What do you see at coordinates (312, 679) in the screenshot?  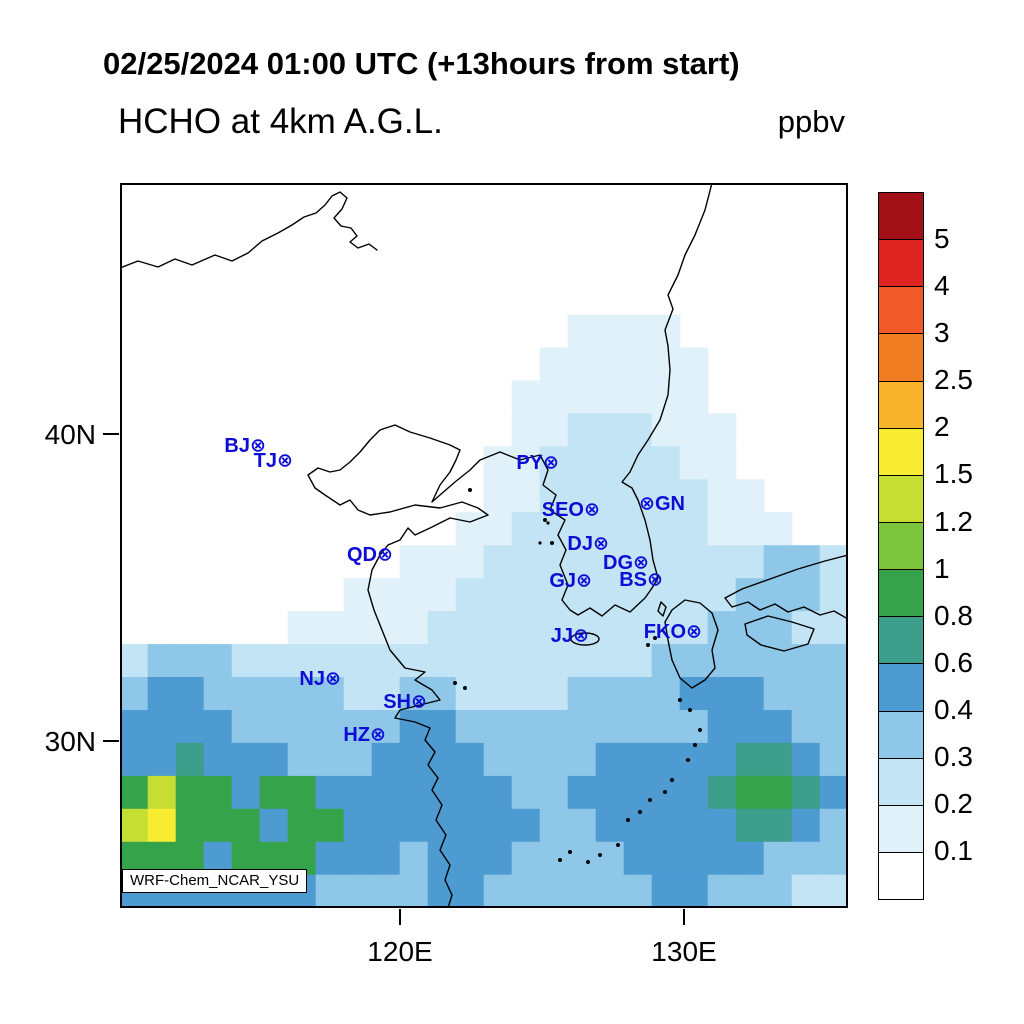 I see `station-label: NJ` at bounding box center [312, 679].